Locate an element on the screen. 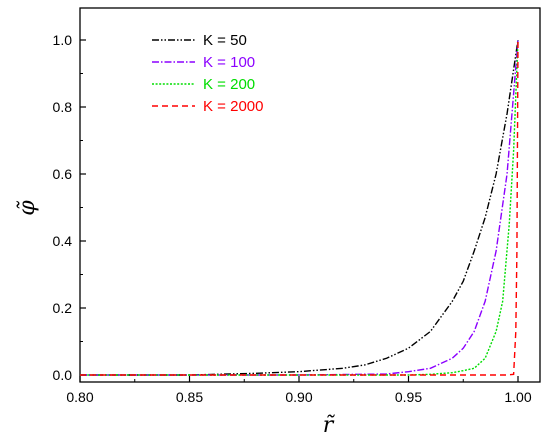 This screenshot has width=550, height=441. x-tick-label: 0.90 is located at coordinates (298, 397).